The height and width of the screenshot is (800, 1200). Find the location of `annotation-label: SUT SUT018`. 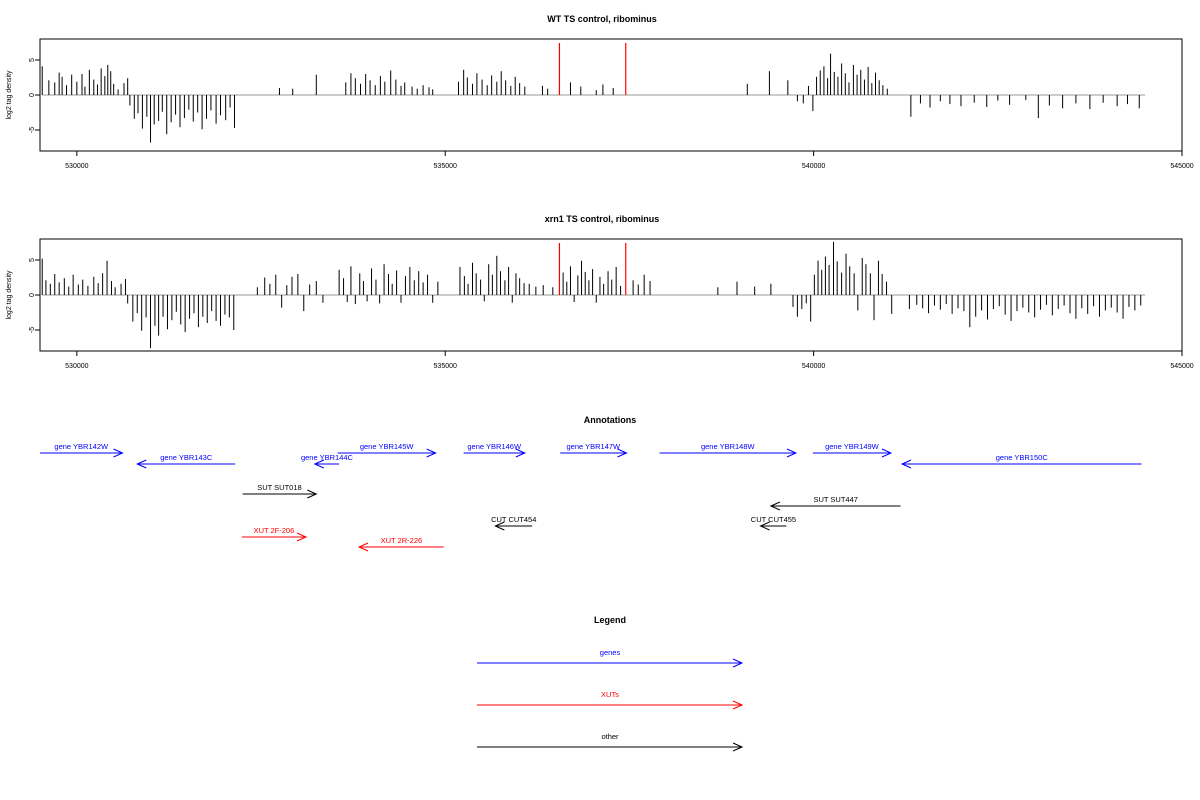

annotation-label: SUT SUT018 is located at coordinates (279, 487).